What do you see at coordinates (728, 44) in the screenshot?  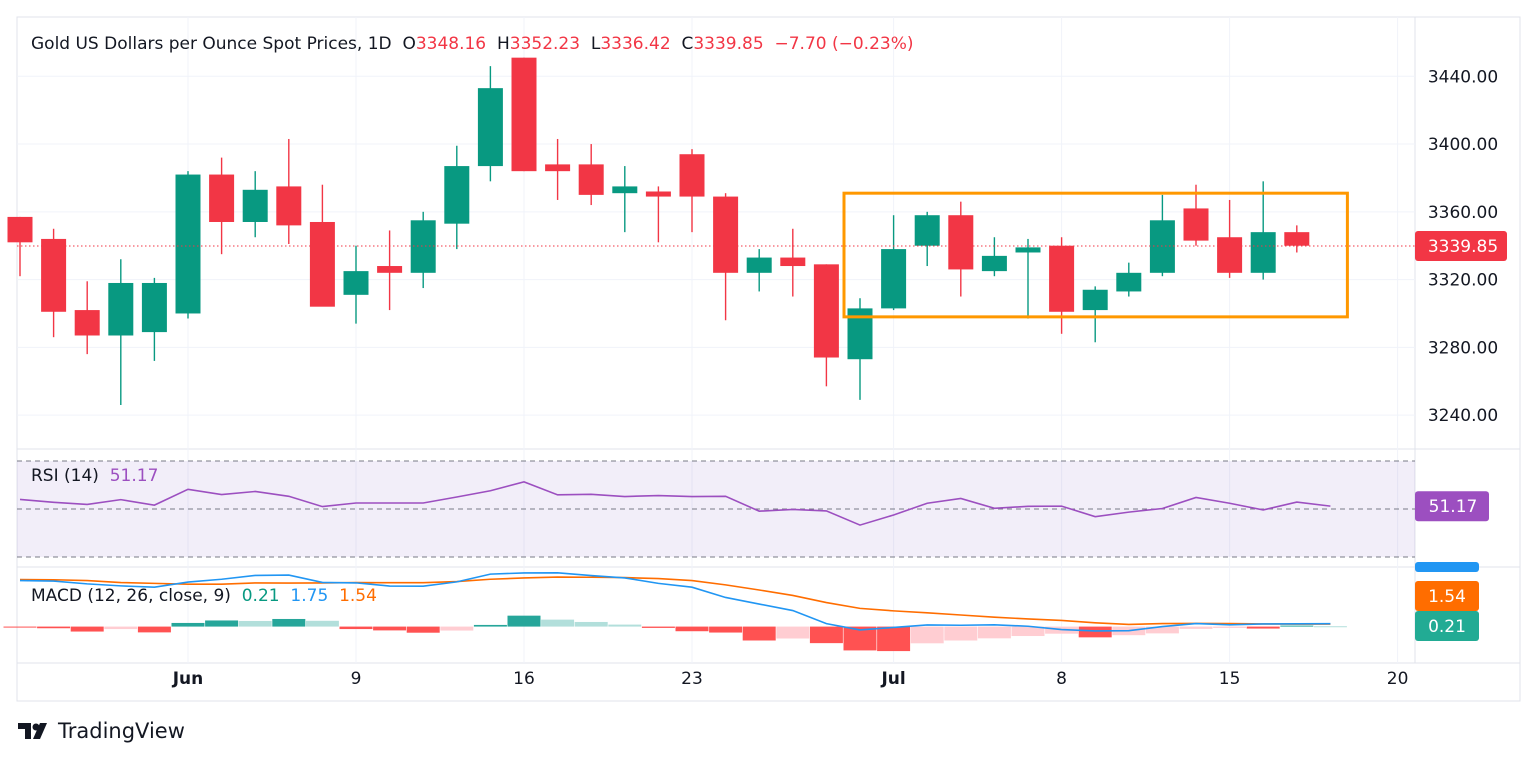 I see `legend-close-value: 3339.85` at bounding box center [728, 44].